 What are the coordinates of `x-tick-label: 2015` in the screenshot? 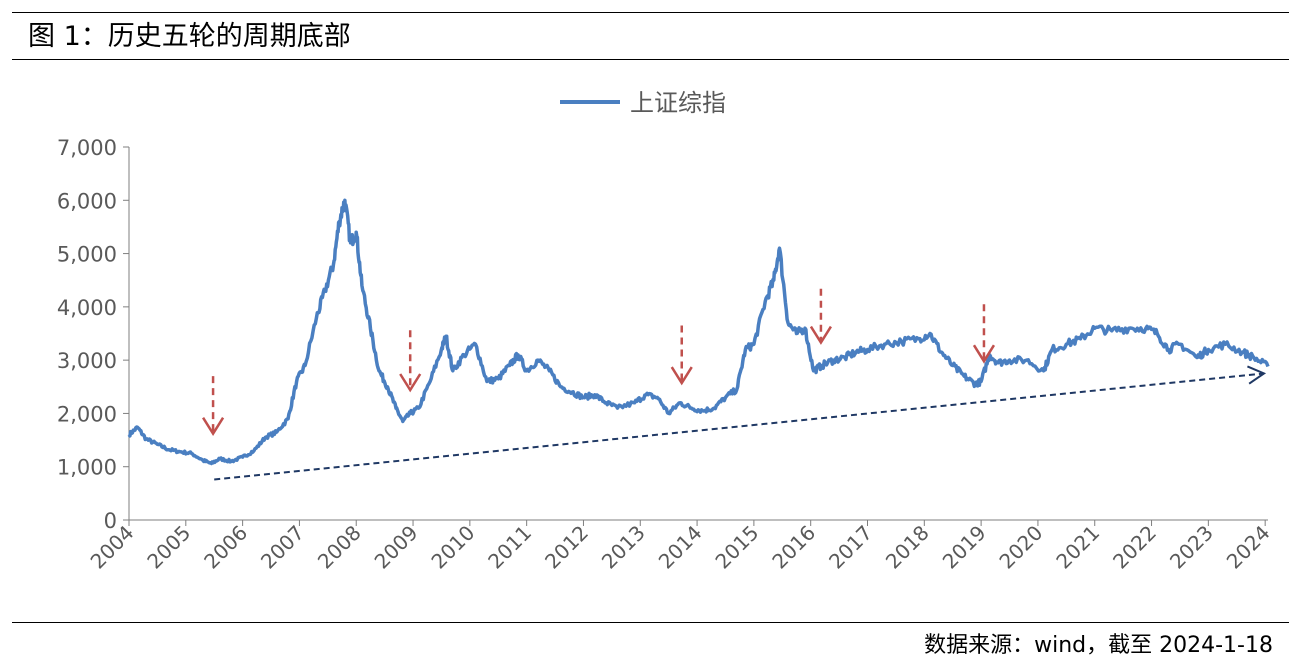 It's located at (736, 547).